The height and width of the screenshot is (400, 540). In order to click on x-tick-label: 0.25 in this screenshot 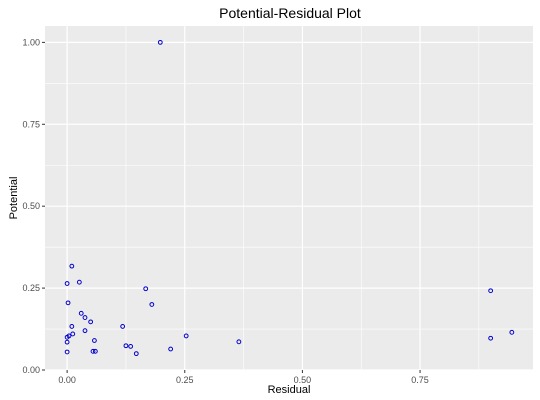, I will do `click(185, 380)`.